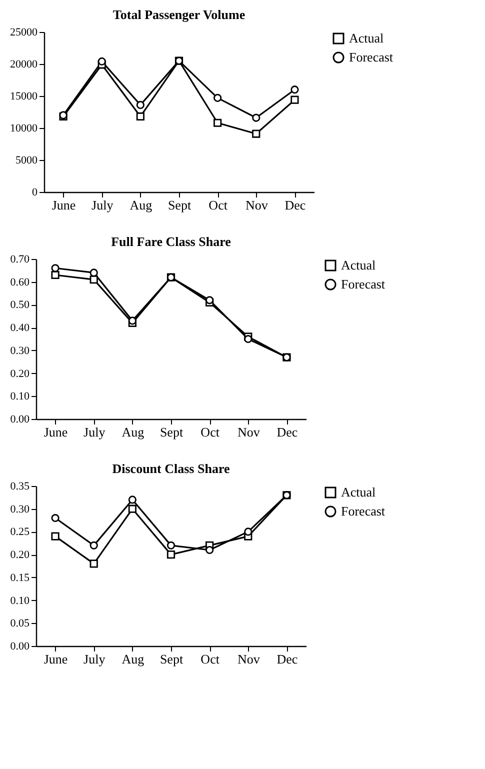 The height and width of the screenshot is (769, 485). What do you see at coordinates (27, 160) in the screenshot?
I see `y-tick-label: 5000` at bounding box center [27, 160].